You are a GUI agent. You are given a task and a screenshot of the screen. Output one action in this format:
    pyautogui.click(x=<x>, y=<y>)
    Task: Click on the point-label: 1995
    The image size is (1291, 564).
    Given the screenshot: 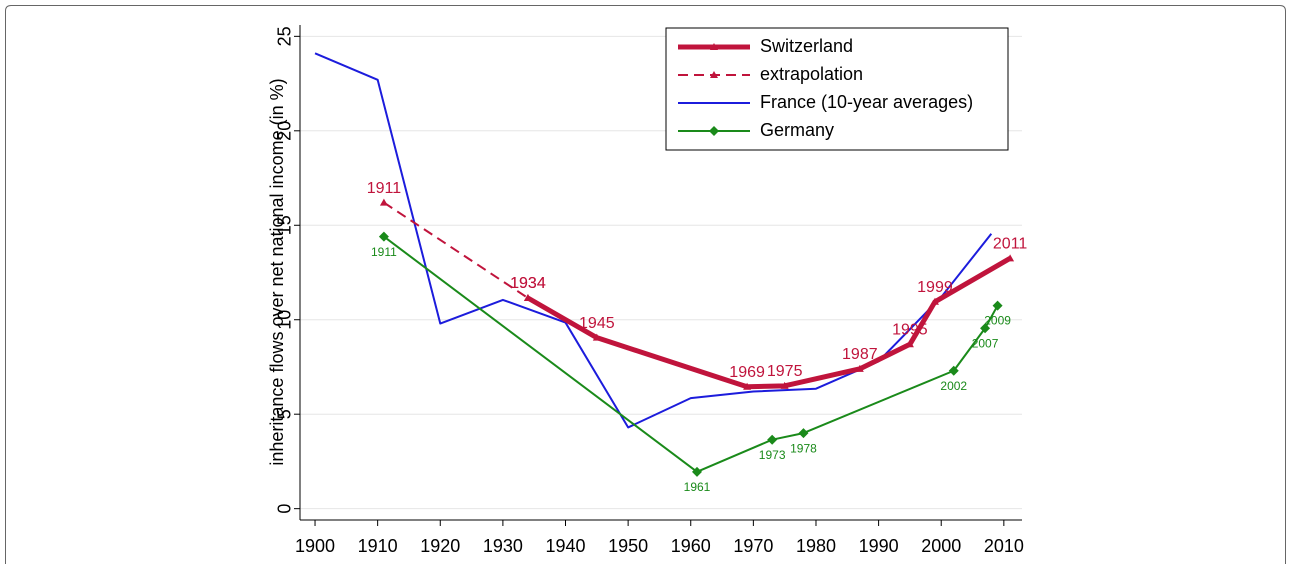 What is the action you would take?
    pyautogui.click(x=910, y=330)
    